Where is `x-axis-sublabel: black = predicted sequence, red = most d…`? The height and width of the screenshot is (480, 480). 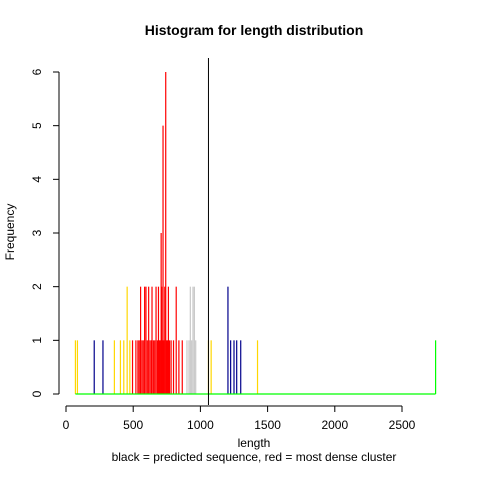 x-axis-sublabel: black = predicted sequence, red = most d… is located at coordinates (254, 457).